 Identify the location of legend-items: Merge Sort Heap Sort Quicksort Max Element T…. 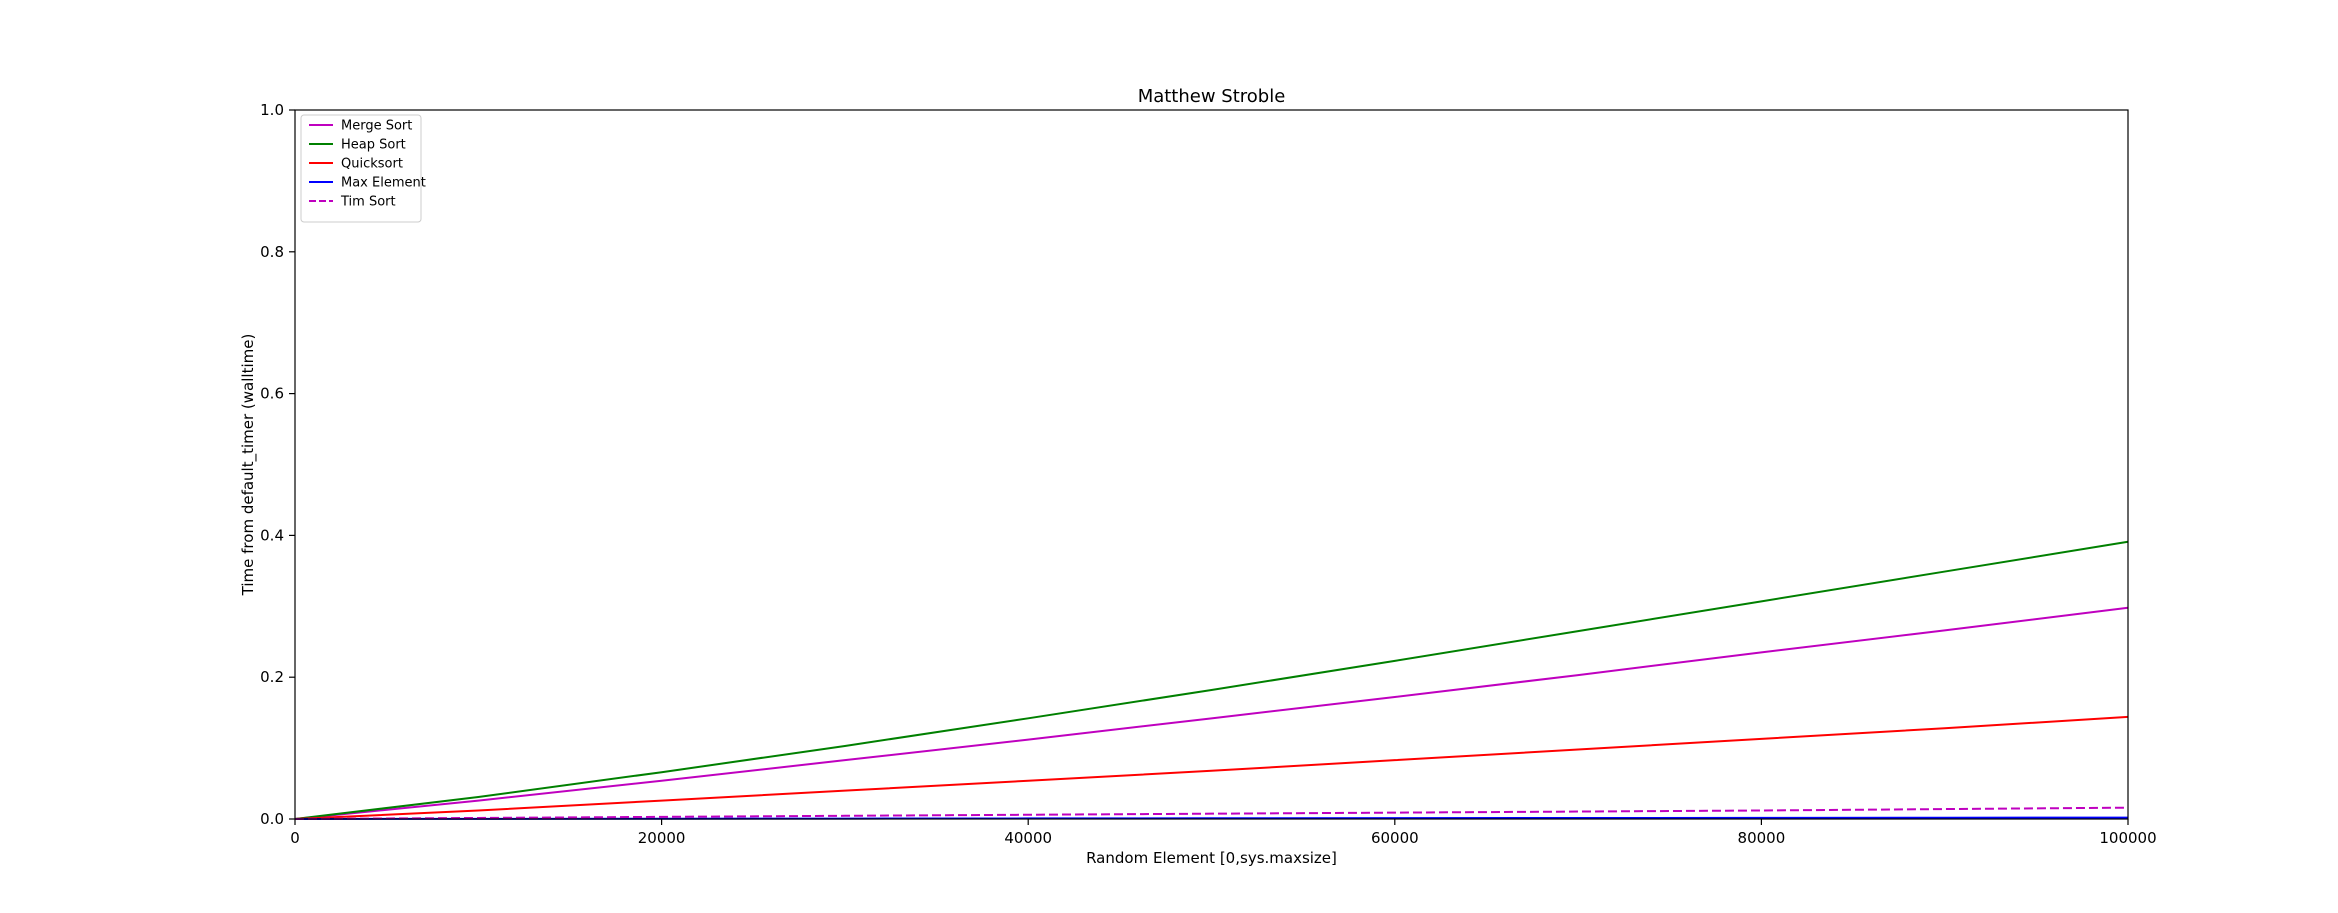
(367, 164).